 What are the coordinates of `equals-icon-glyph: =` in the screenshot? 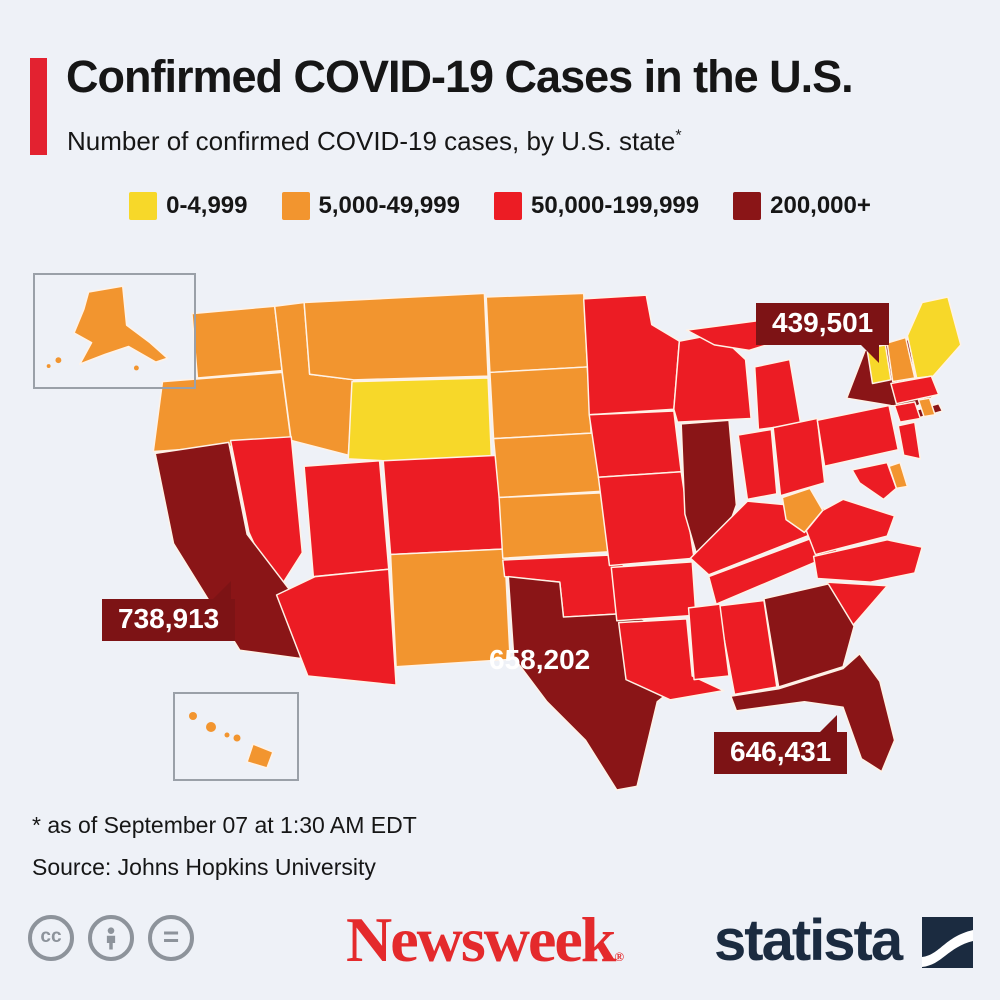 It's located at (171, 936).